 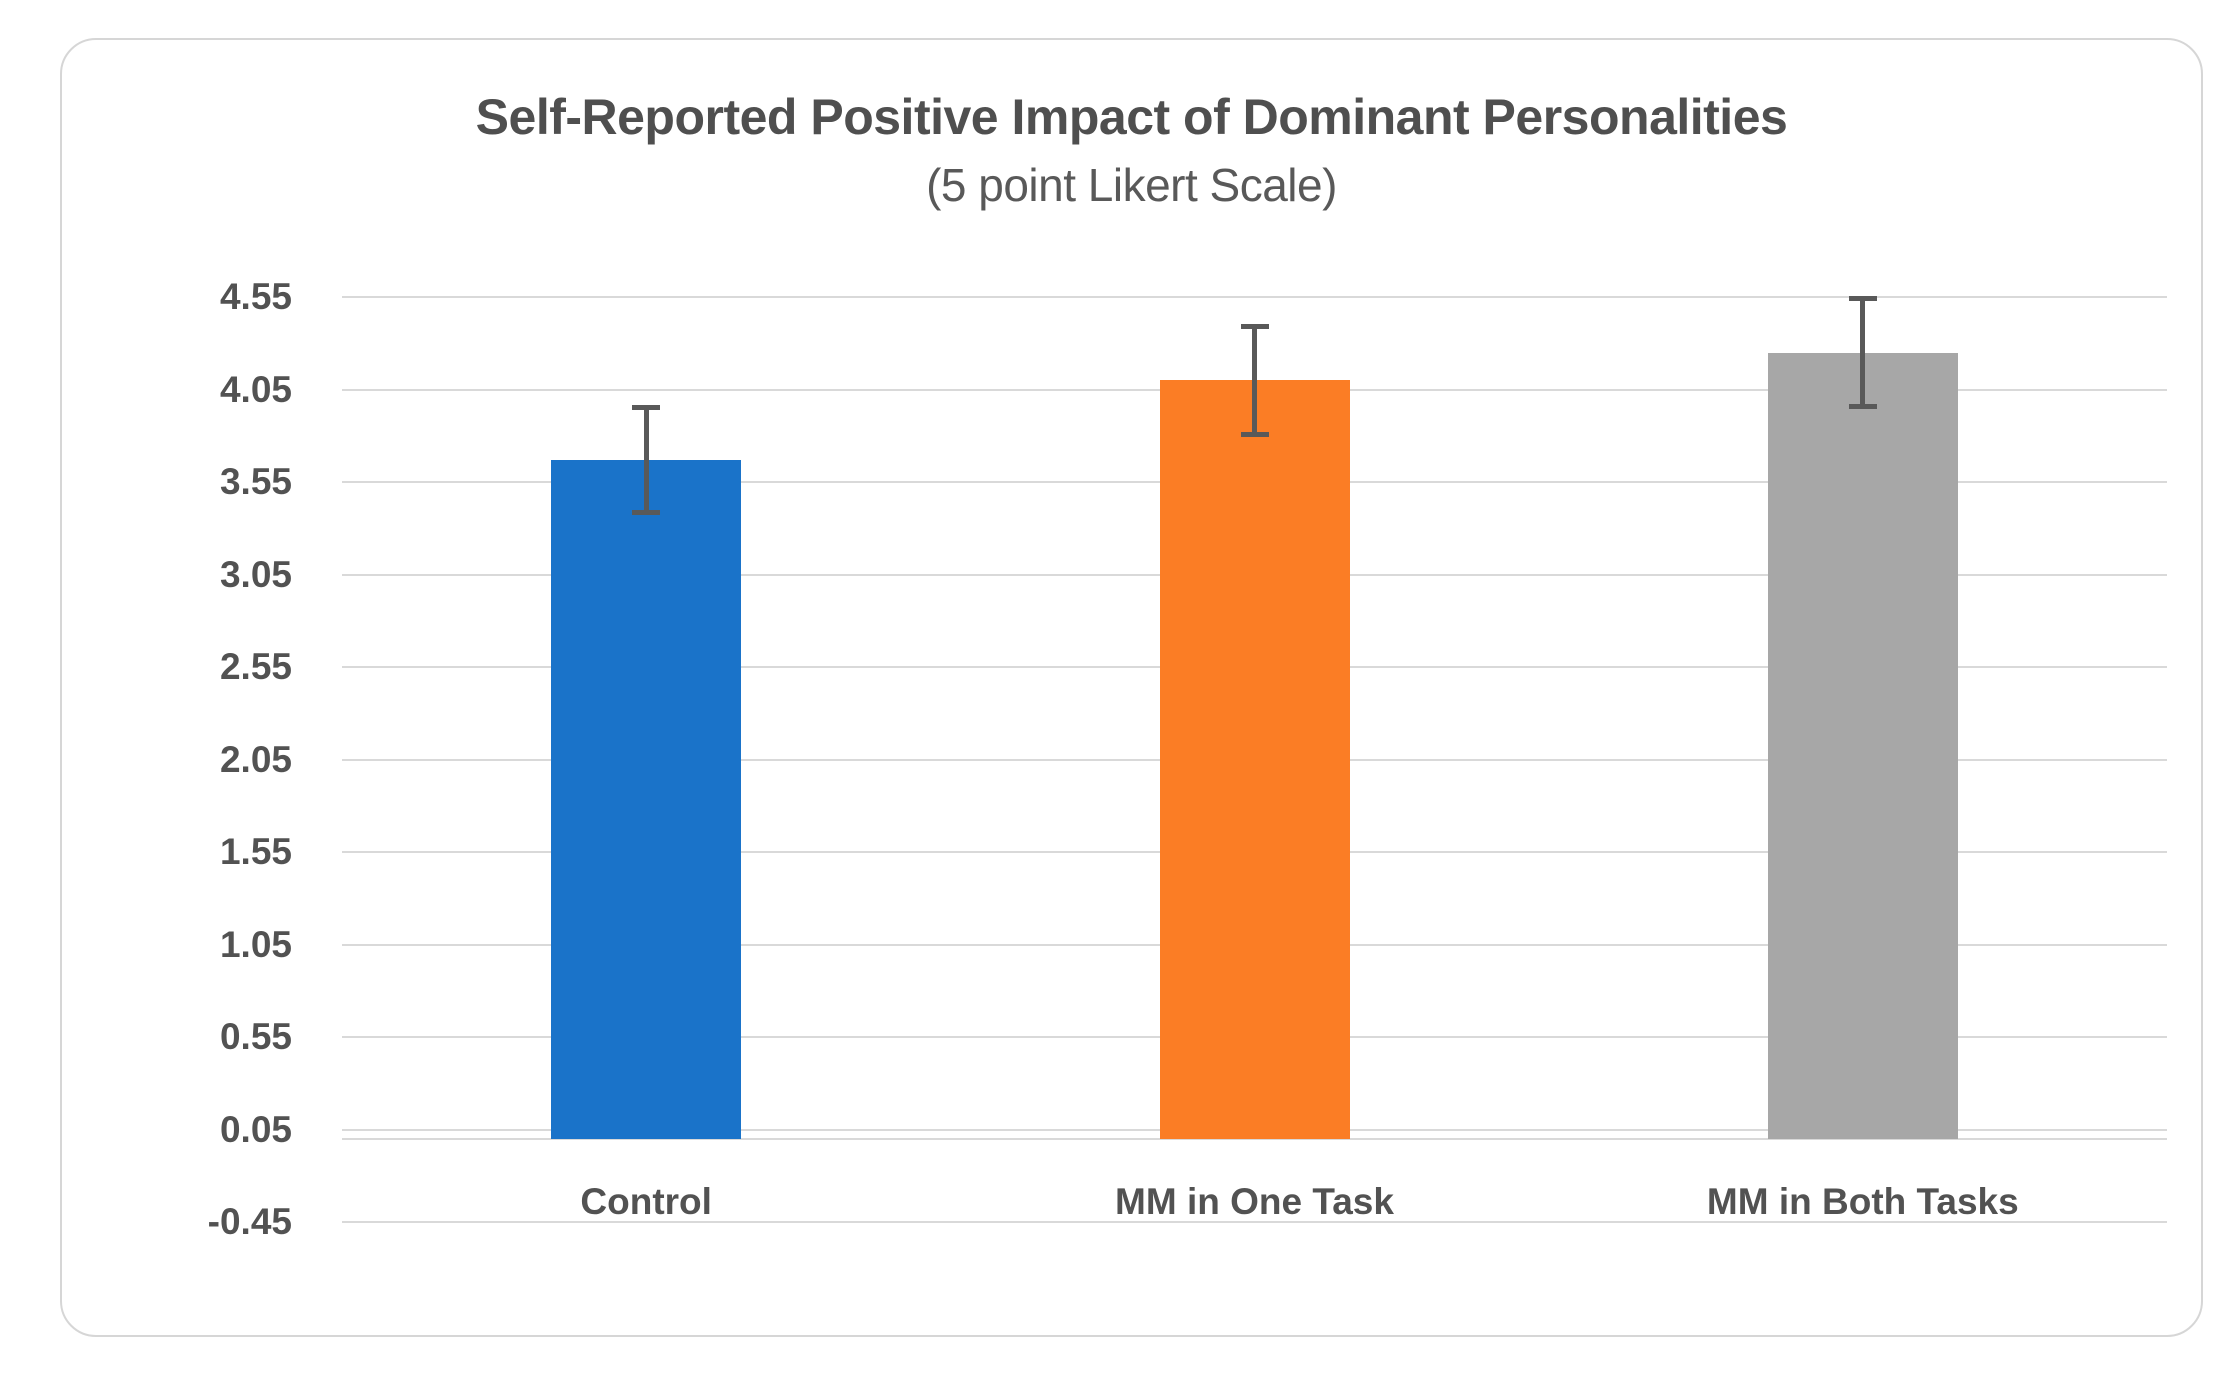 I want to click on y-axis-tick-label: 2.55, so click(x=255, y=666).